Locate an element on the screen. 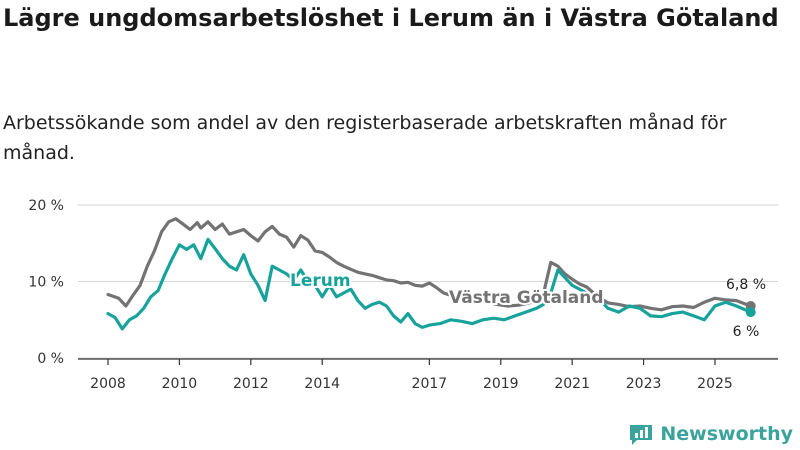 This screenshot has width=800, height=450. x-tick-label: 2025 is located at coordinates (715, 384).